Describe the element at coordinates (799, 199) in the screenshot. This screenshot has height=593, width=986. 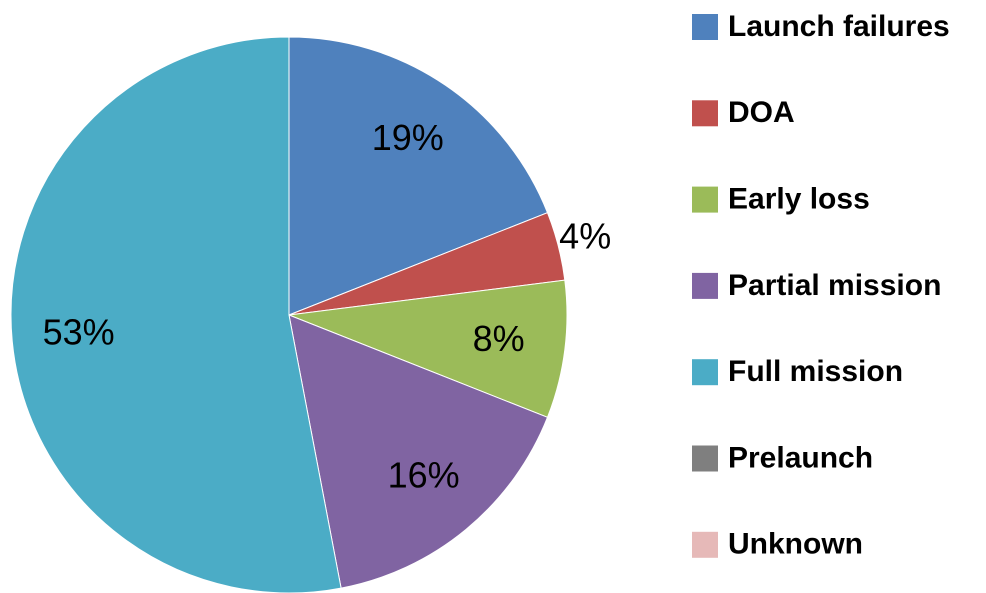
I see `legend-label: Early loss` at that location.